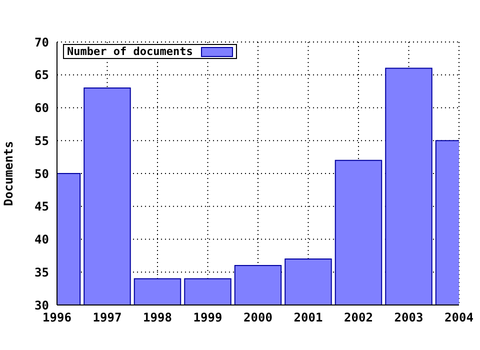 This screenshot has height=350, width=480. Describe the element at coordinates (409, 317) in the screenshot. I see `x-tick-label: 2003` at that location.